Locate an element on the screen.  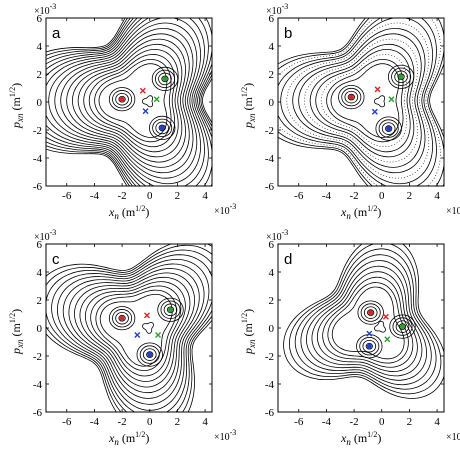
y-tick-label: -2 is located at coordinates (37, 131).